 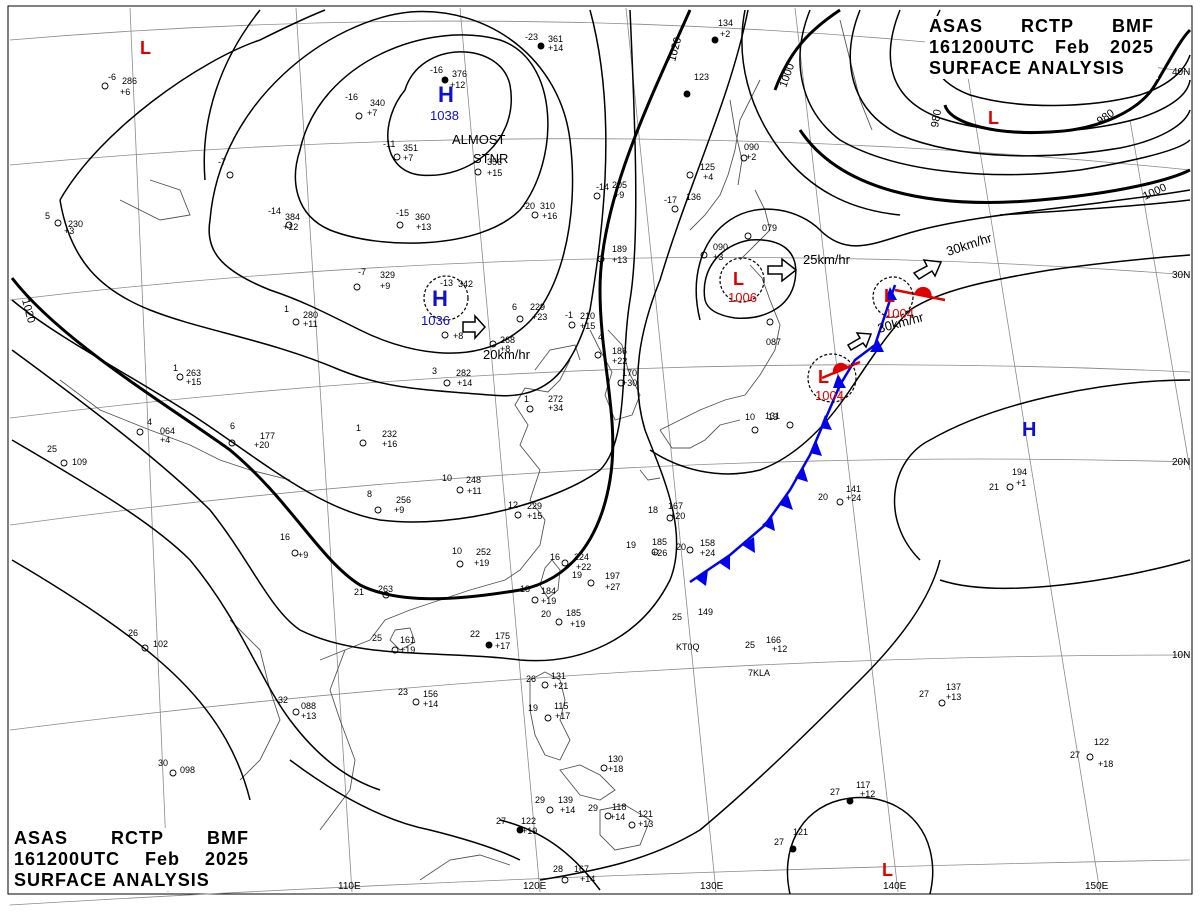 I want to click on station-value: +30, so click(x=629, y=383).